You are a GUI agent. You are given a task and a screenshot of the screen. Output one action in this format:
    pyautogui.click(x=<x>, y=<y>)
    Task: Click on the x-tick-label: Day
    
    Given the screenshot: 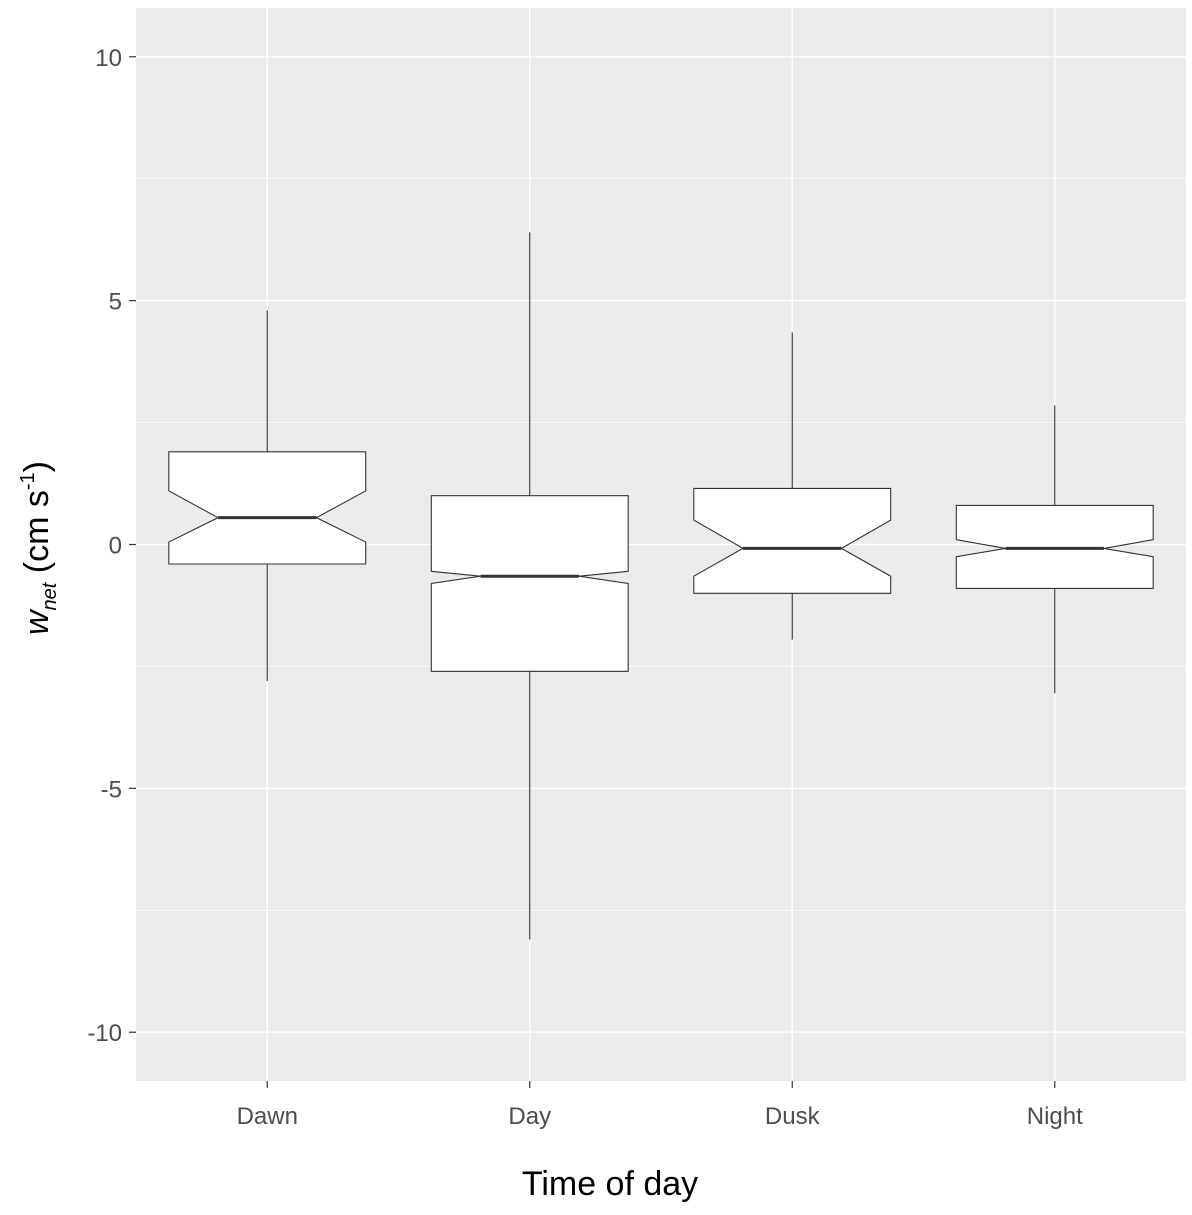 What is the action you would take?
    pyautogui.click(x=529, y=1116)
    